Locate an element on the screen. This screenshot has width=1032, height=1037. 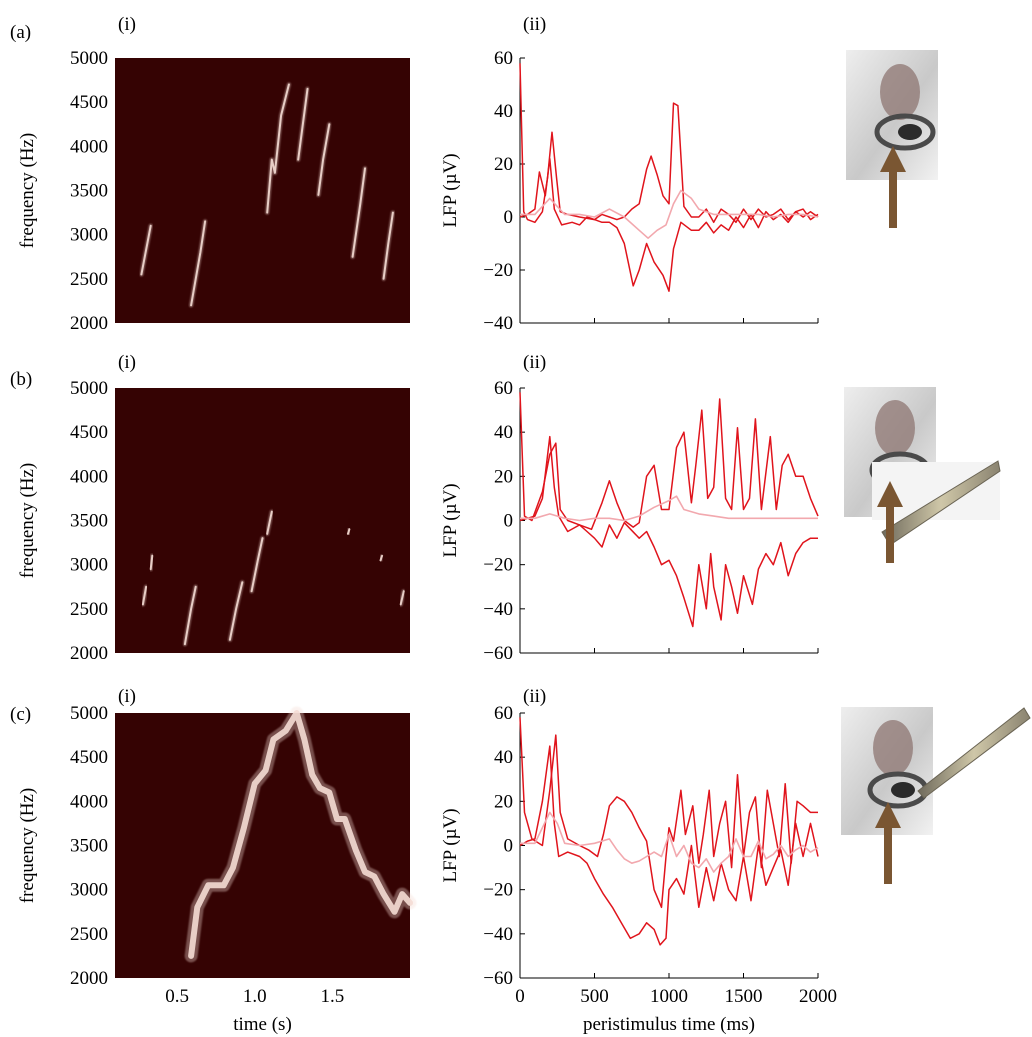
illustration-a is located at coordinates (892, 139).